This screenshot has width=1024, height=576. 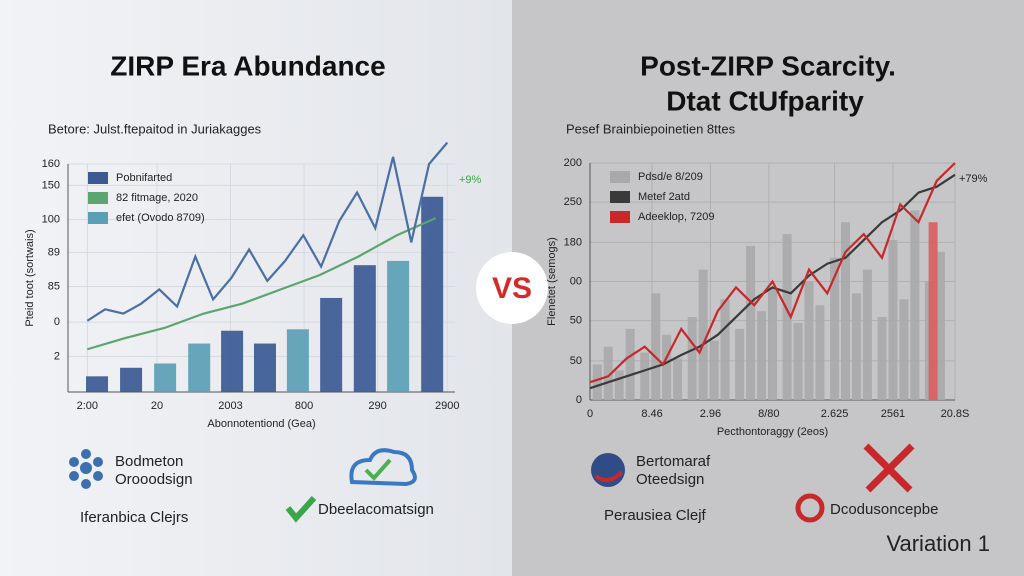 I want to click on y-tick-label: 150, so click(x=51, y=185).